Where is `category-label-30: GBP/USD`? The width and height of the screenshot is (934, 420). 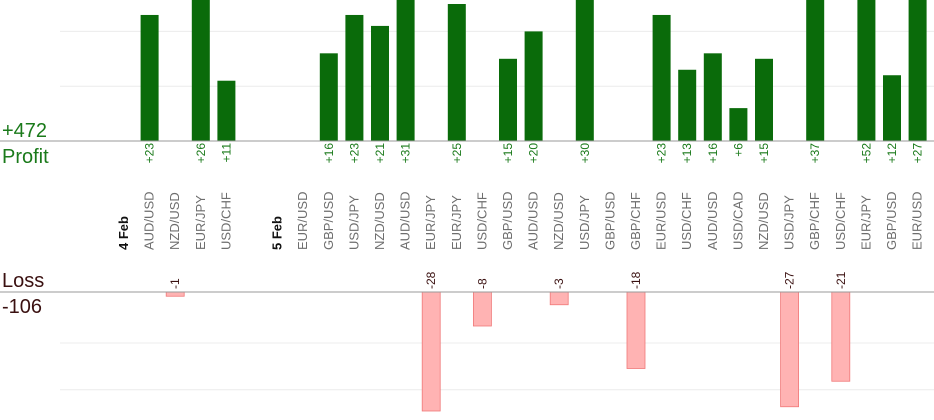
category-label-30: GBP/USD is located at coordinates (891, 220).